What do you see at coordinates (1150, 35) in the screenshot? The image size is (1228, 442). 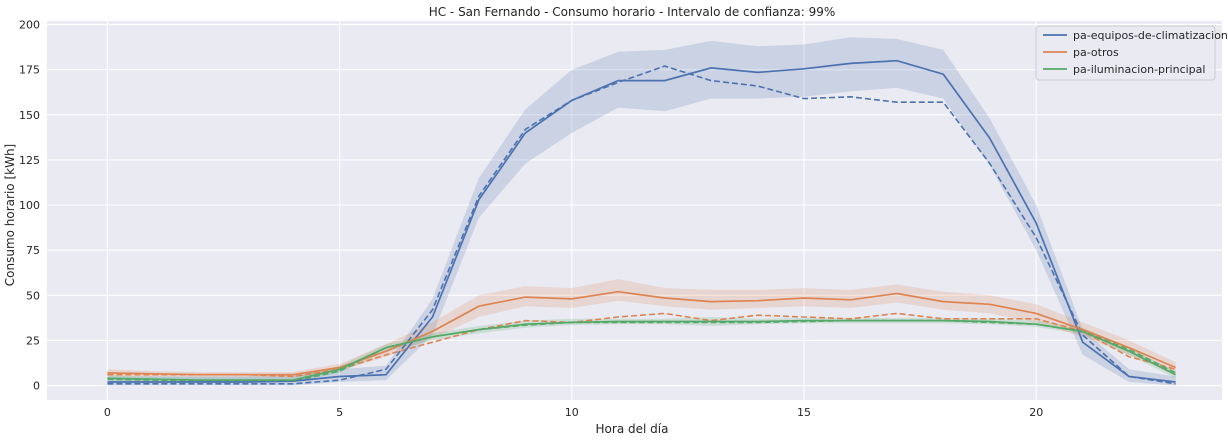 I see `legend-label-pa-equipos-de-climatizacion: pa-equipos-de-climatizacion` at bounding box center [1150, 35].